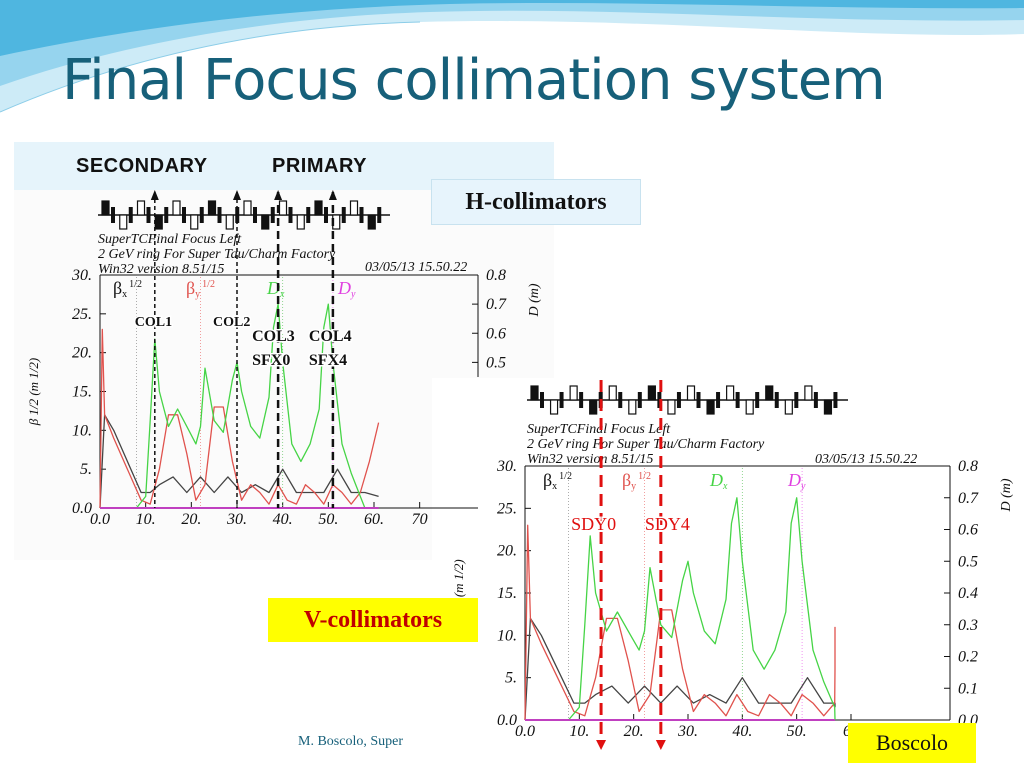  I want to click on x-tick-label: 10., so click(579, 731).